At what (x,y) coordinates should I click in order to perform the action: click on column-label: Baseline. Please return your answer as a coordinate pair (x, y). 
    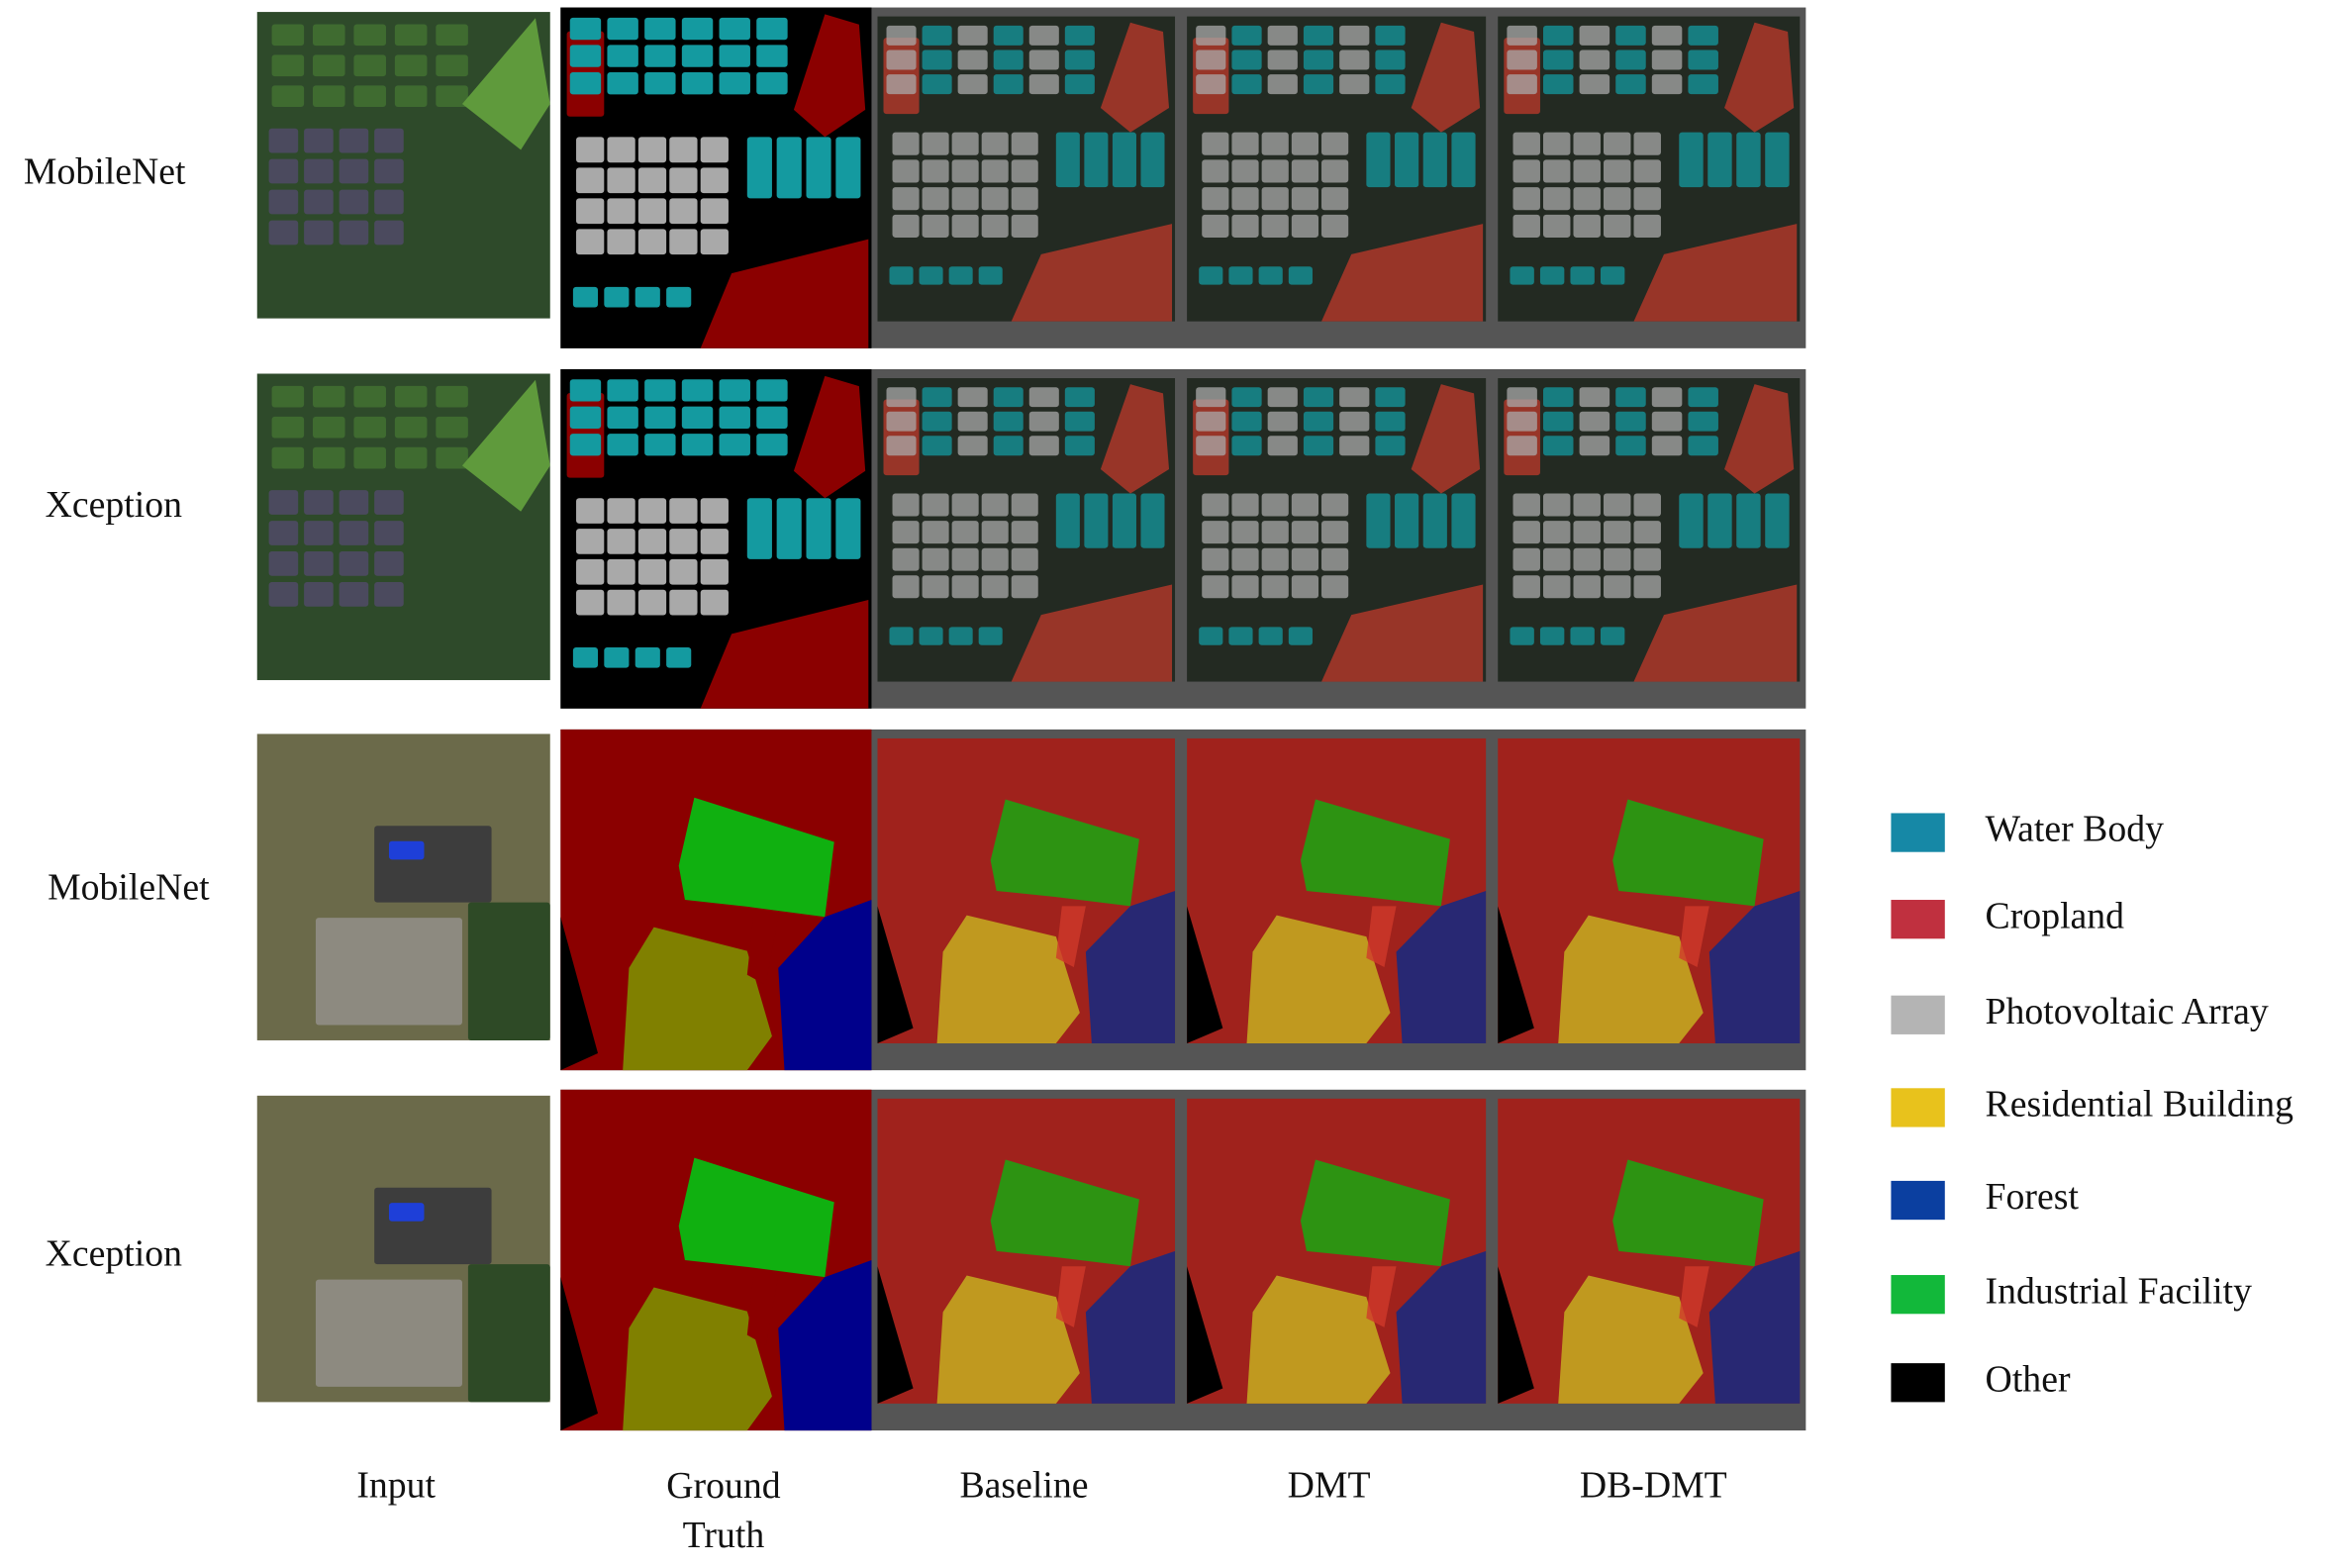
    Looking at the image, I should click on (1024, 1486).